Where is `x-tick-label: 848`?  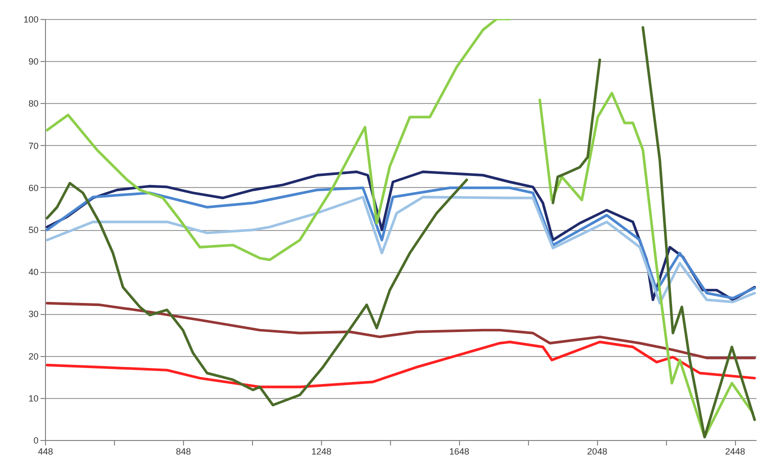
x-tick-label: 848 is located at coordinates (183, 451).